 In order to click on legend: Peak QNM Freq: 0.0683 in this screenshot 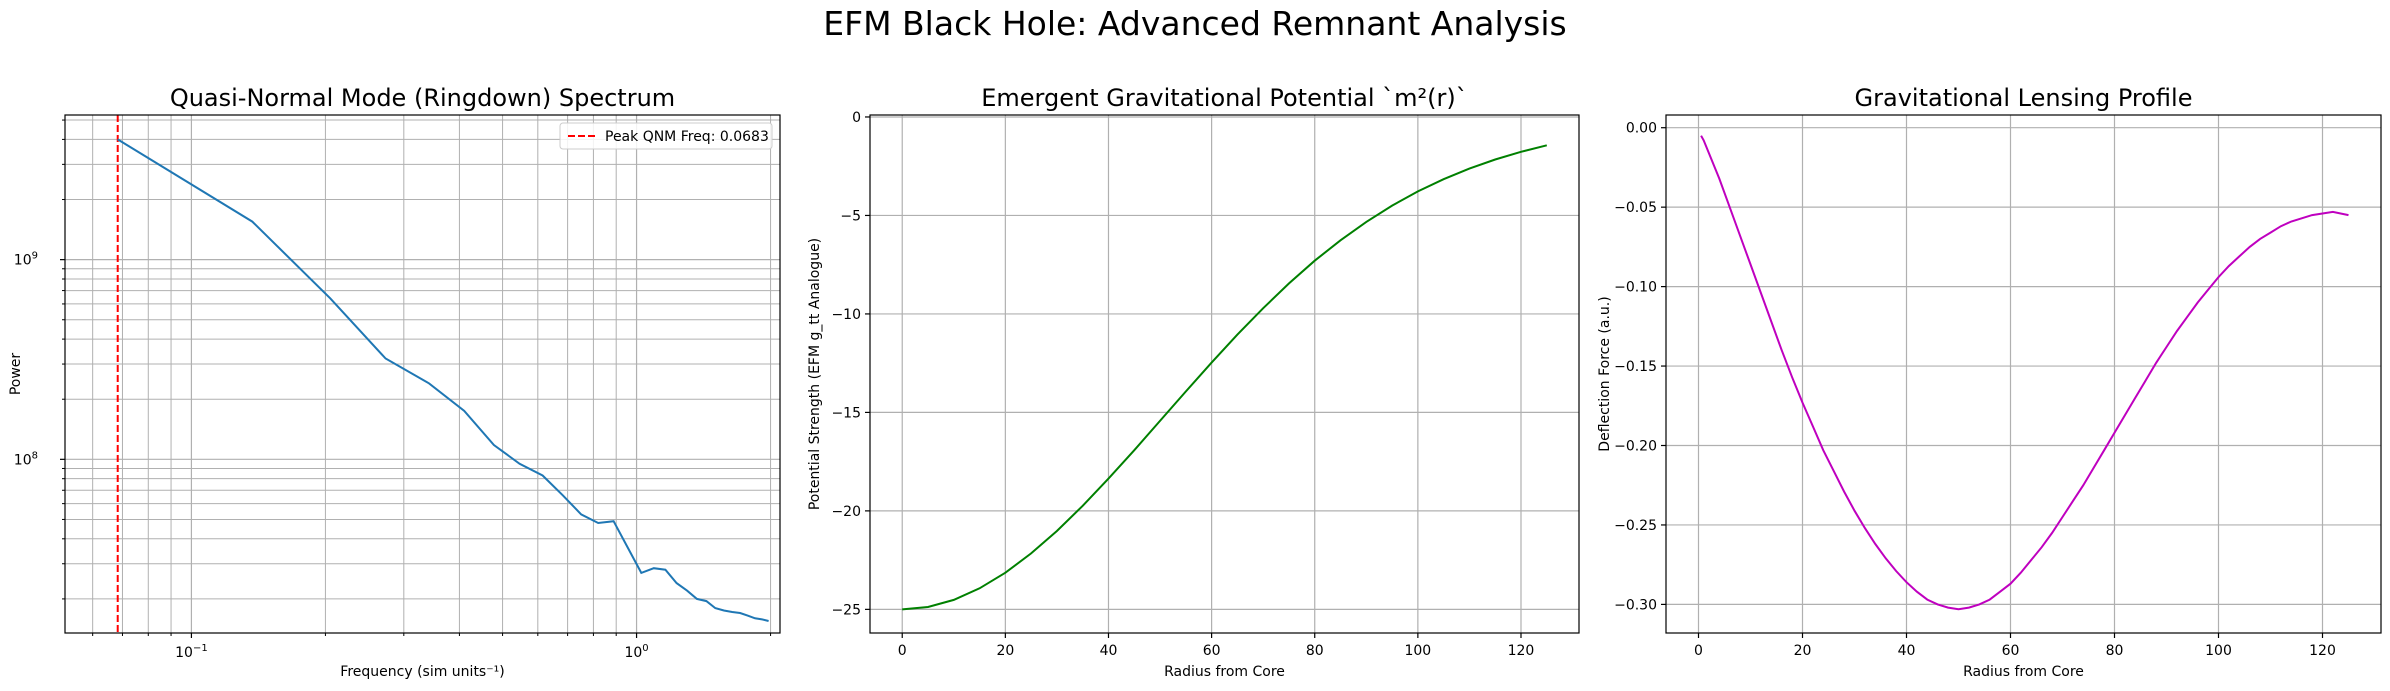, I will do `click(666, 136)`.